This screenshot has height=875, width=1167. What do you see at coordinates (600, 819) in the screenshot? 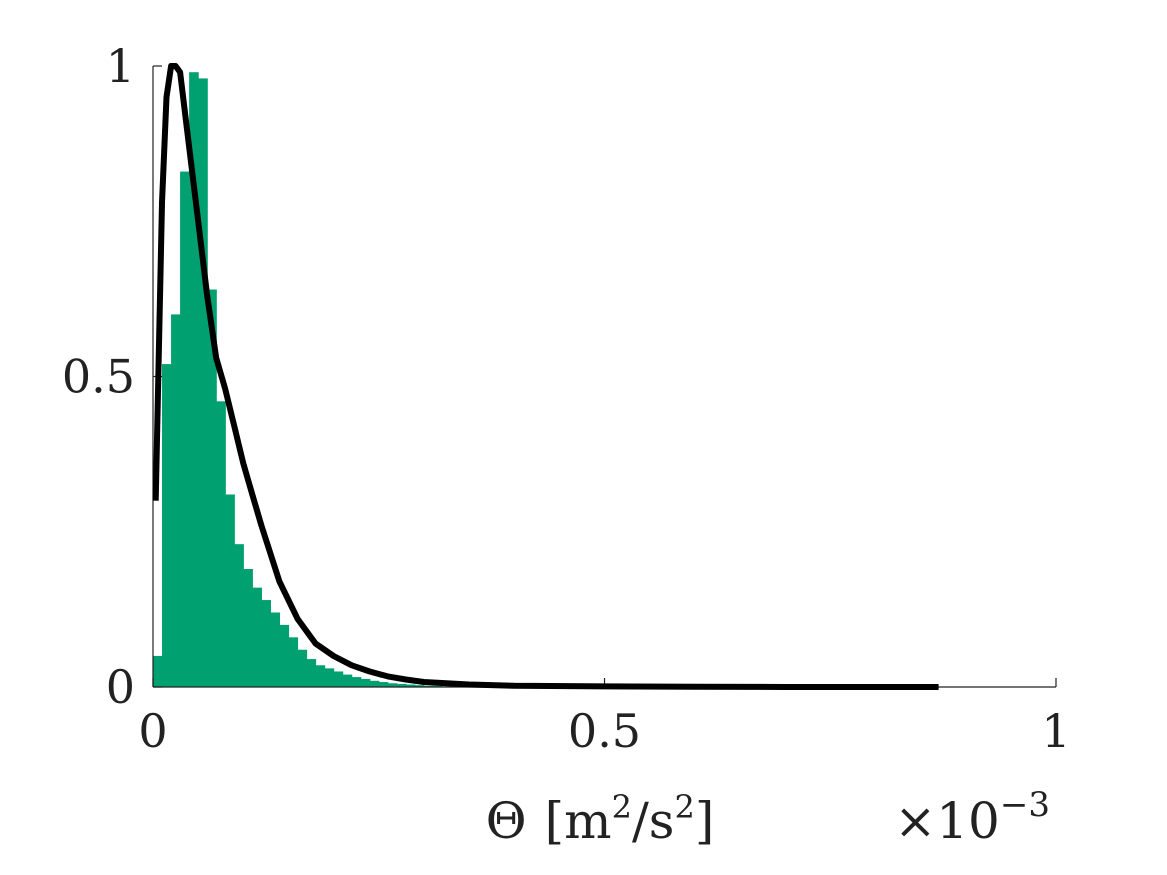
I see `x-axis-label: Θ [m2/s2]` at bounding box center [600, 819].